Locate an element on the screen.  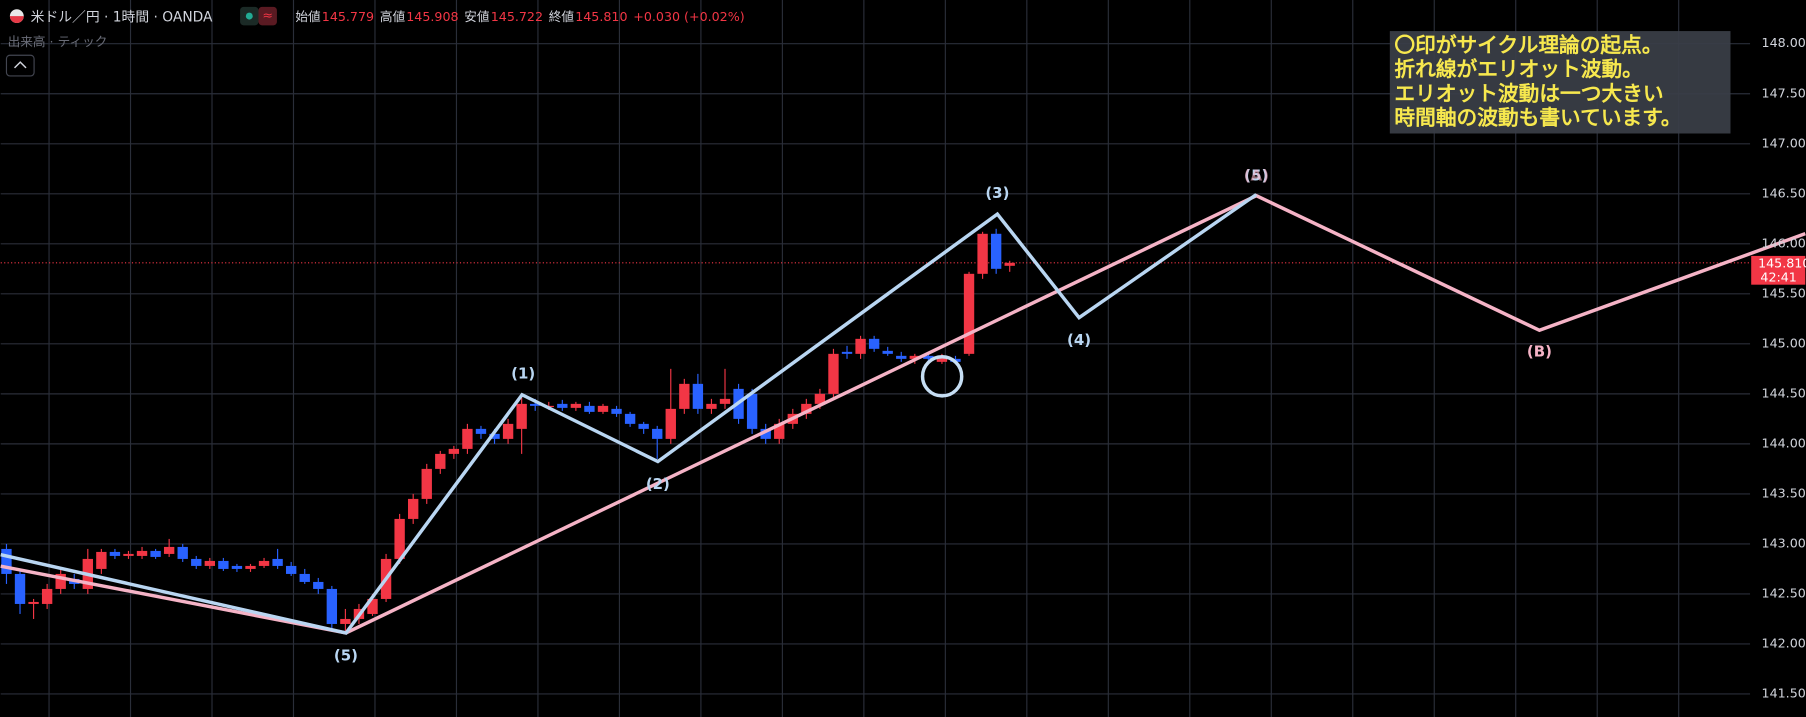
badge: ≈ is located at coordinates (267, 15).